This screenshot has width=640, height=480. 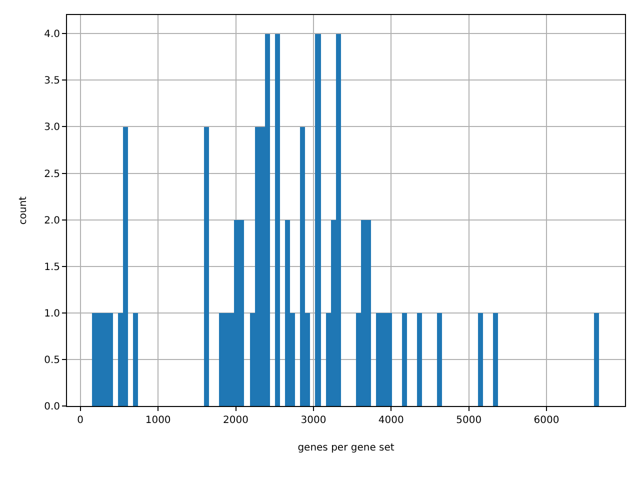 I want to click on y-tick-label: 1.5, so click(x=52, y=267).